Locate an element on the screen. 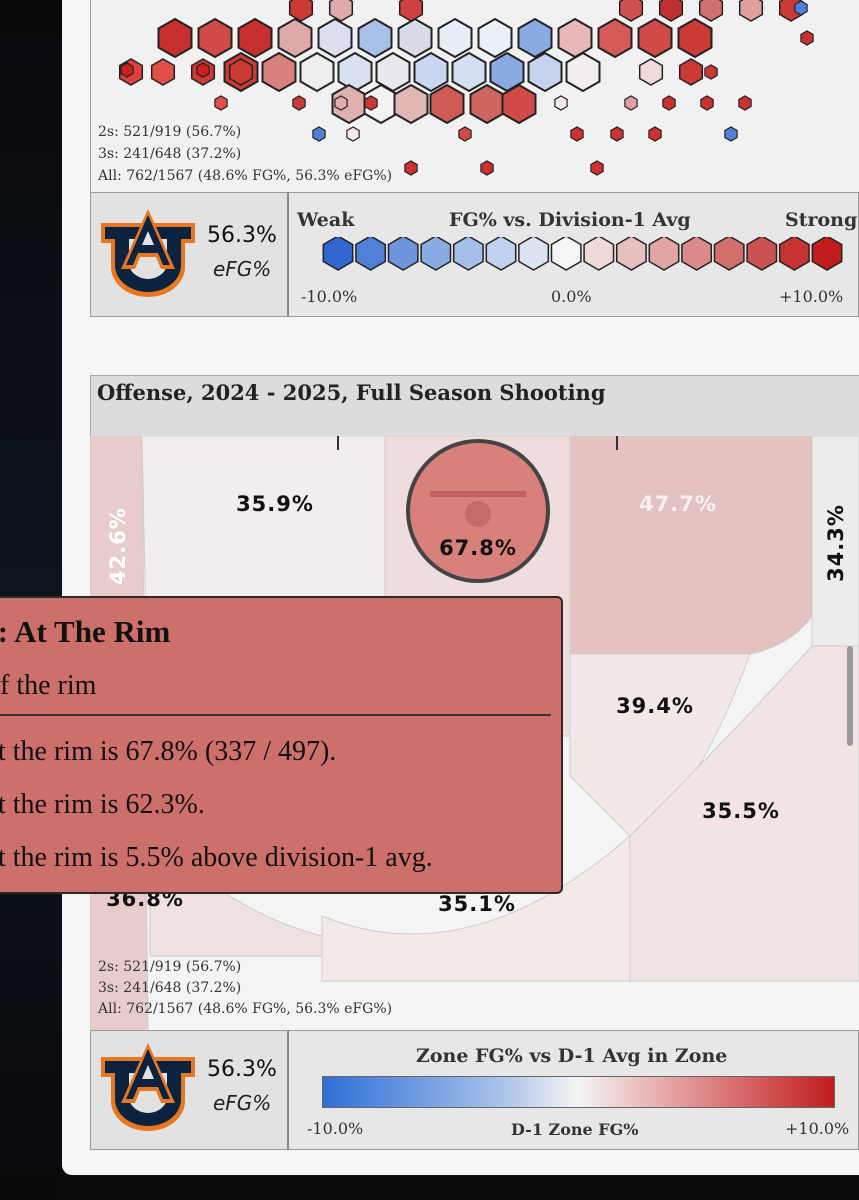  tooltip-line: t the rim is 62.3%. is located at coordinates (102, 804).